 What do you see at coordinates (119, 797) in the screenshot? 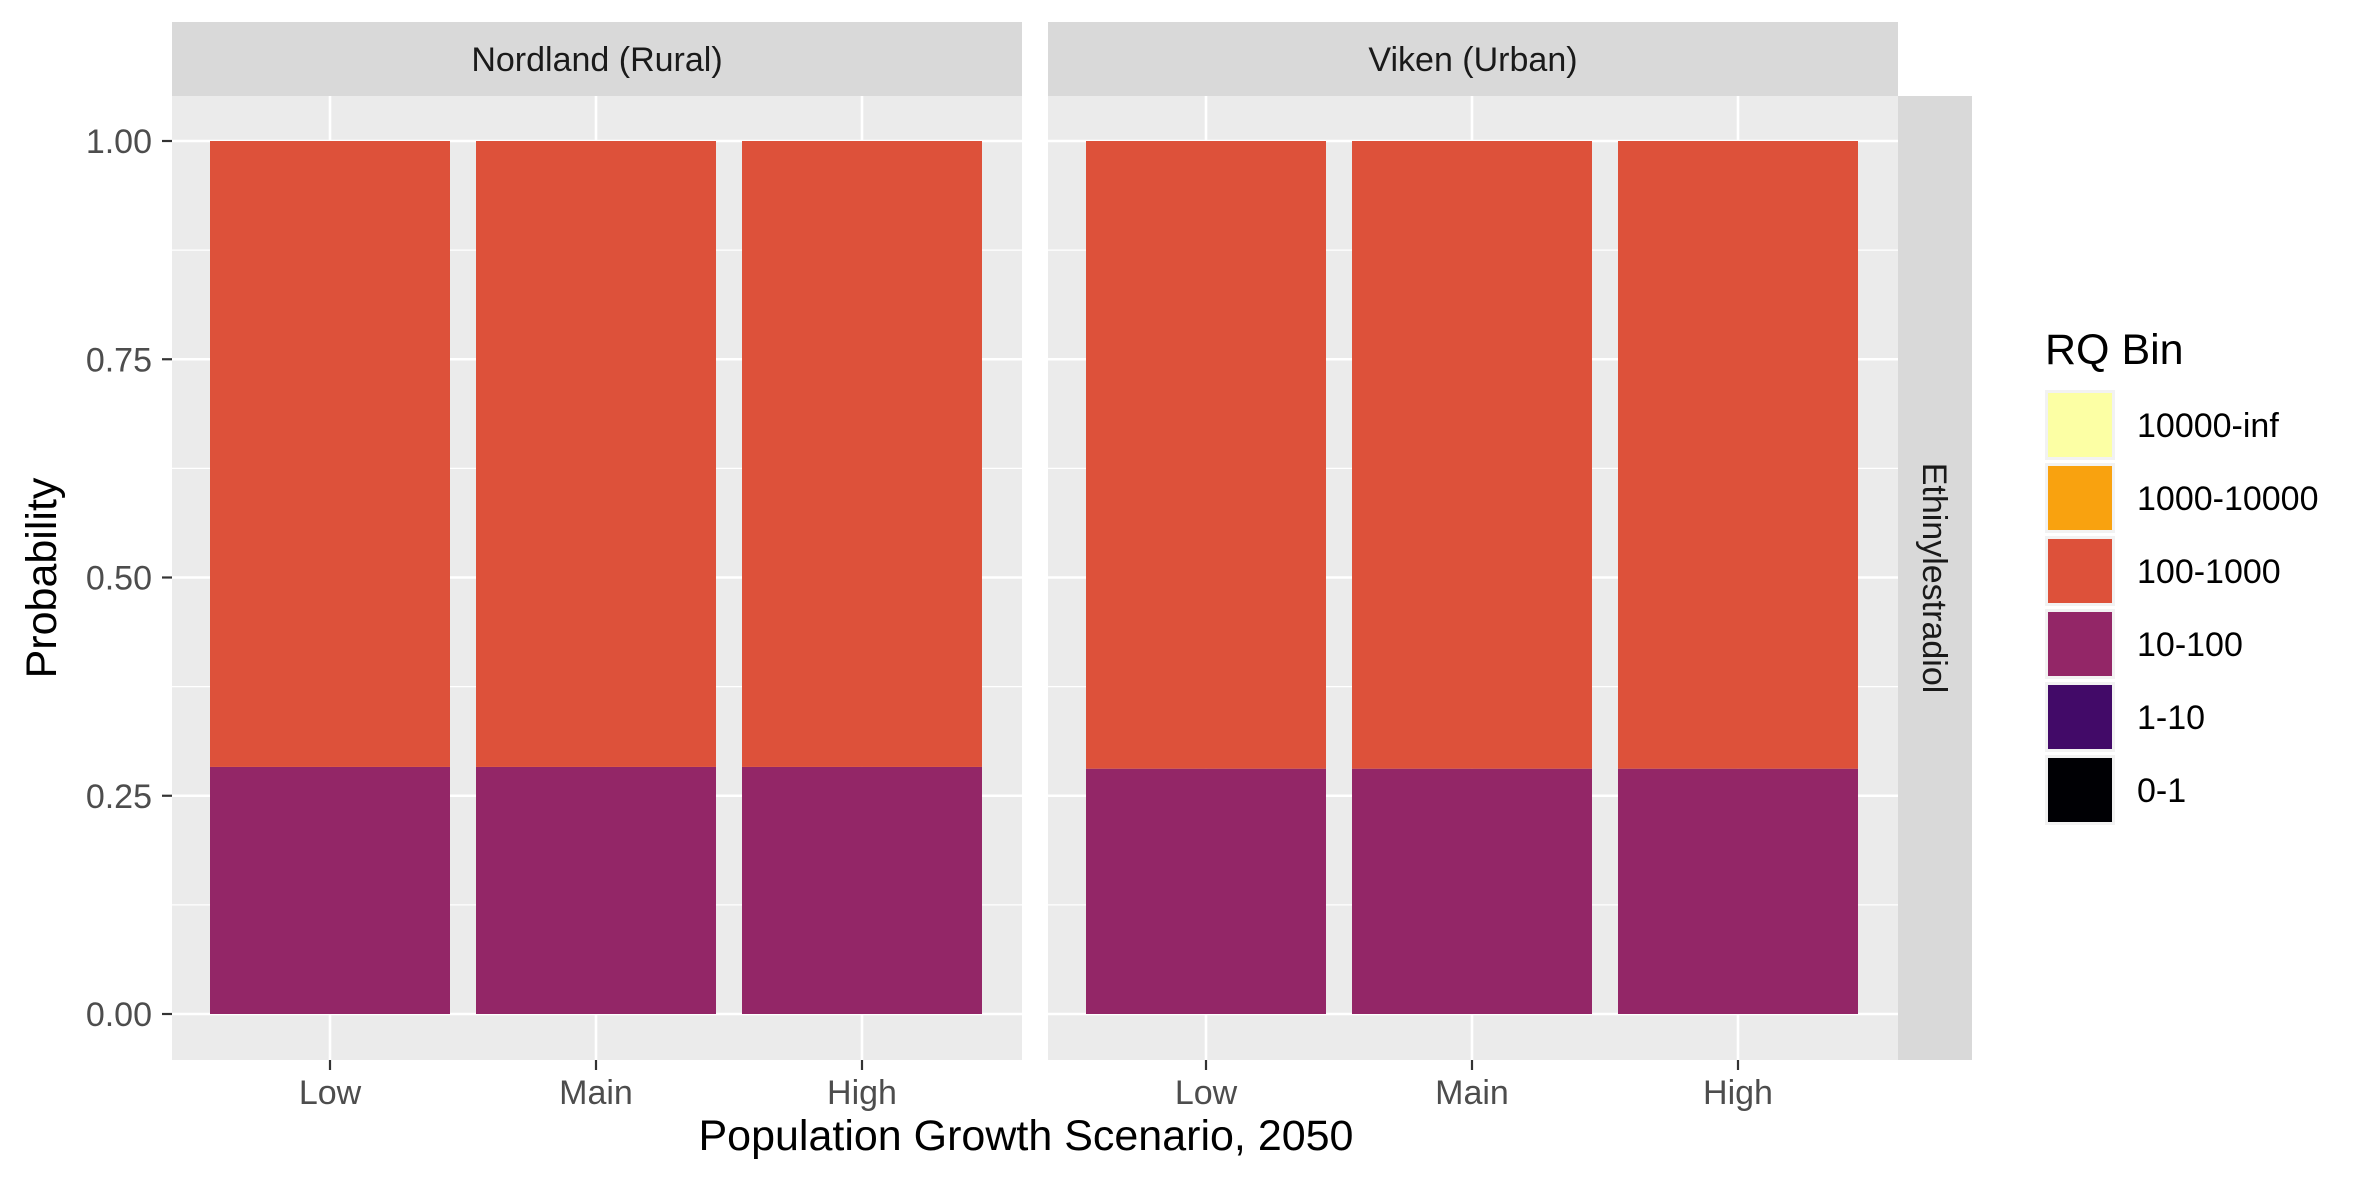
I see `y-tick-label: 0.25` at bounding box center [119, 797].